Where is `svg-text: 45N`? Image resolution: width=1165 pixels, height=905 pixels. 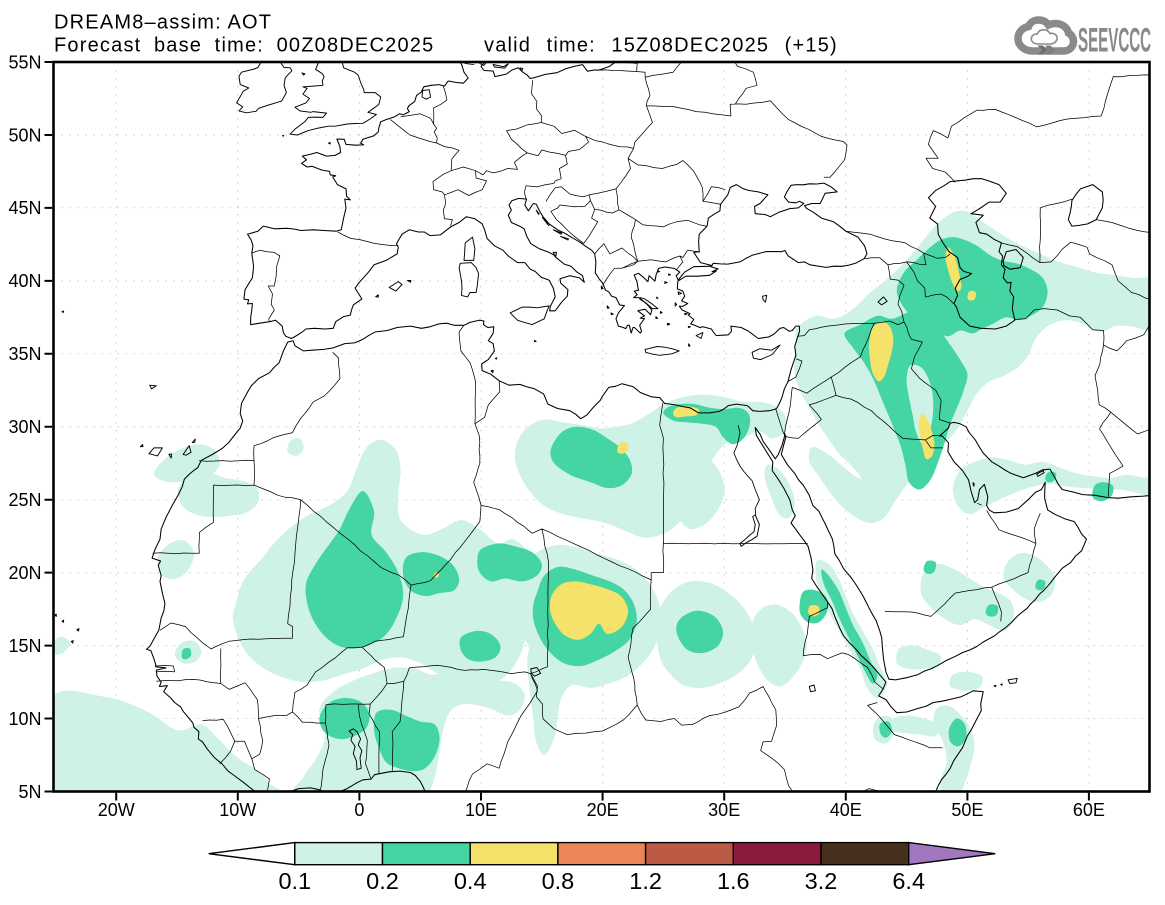 svg-text: 45N is located at coordinates (24, 208).